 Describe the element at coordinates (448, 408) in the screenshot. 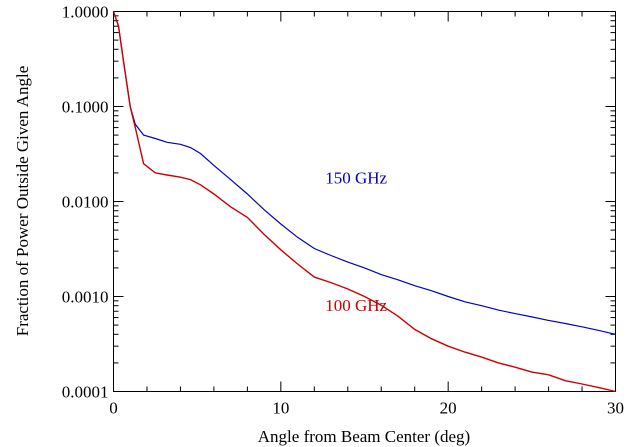

I see `x-tick-label: 20` at that location.